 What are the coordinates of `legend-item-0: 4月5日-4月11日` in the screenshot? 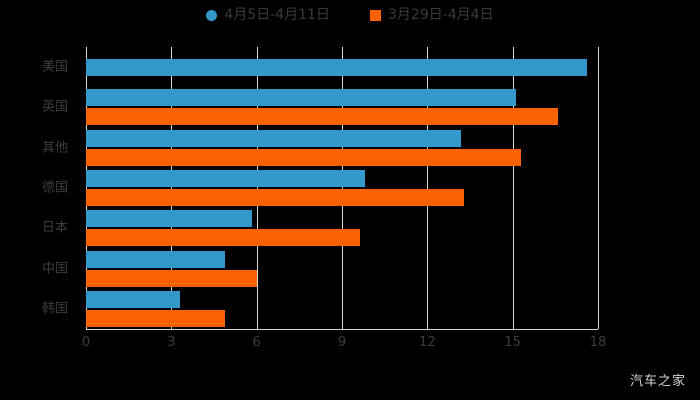 It's located at (268, 15).